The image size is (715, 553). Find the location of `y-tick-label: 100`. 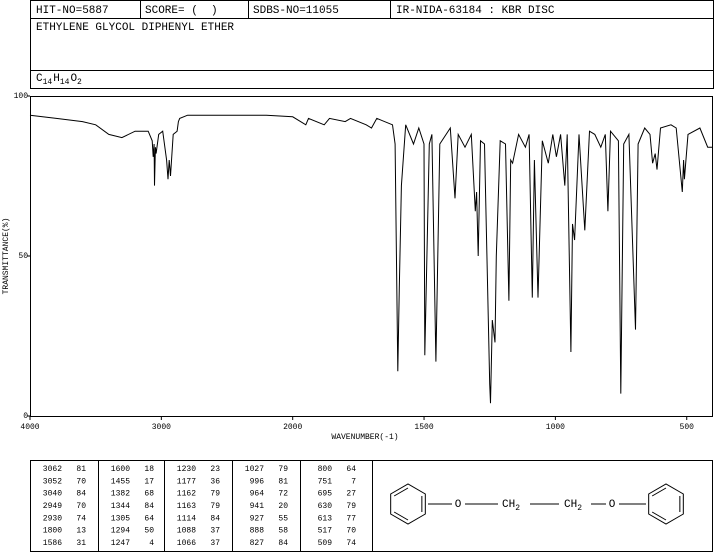

y-tick-label: 100 is located at coordinates (21, 96).